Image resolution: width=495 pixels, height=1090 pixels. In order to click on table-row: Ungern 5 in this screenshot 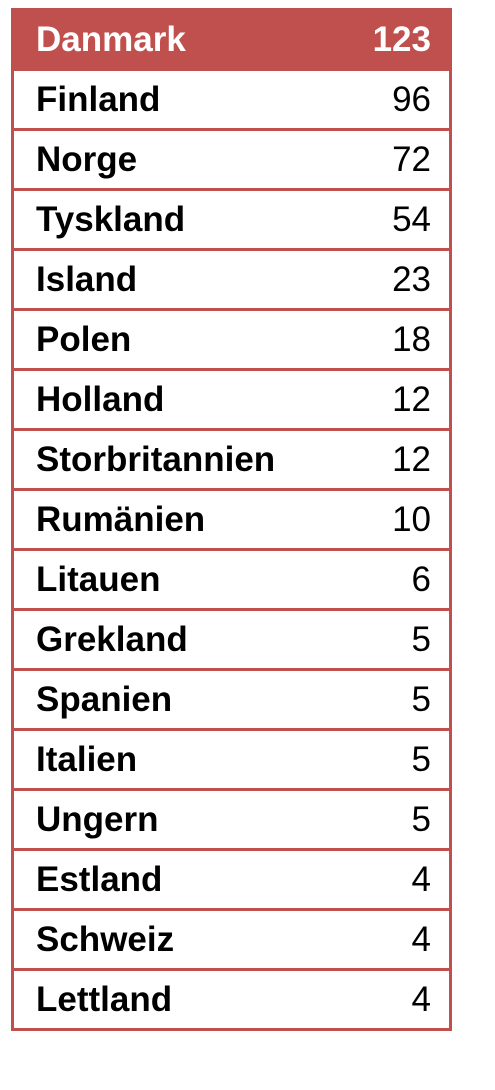, I will do `click(231, 821)`.